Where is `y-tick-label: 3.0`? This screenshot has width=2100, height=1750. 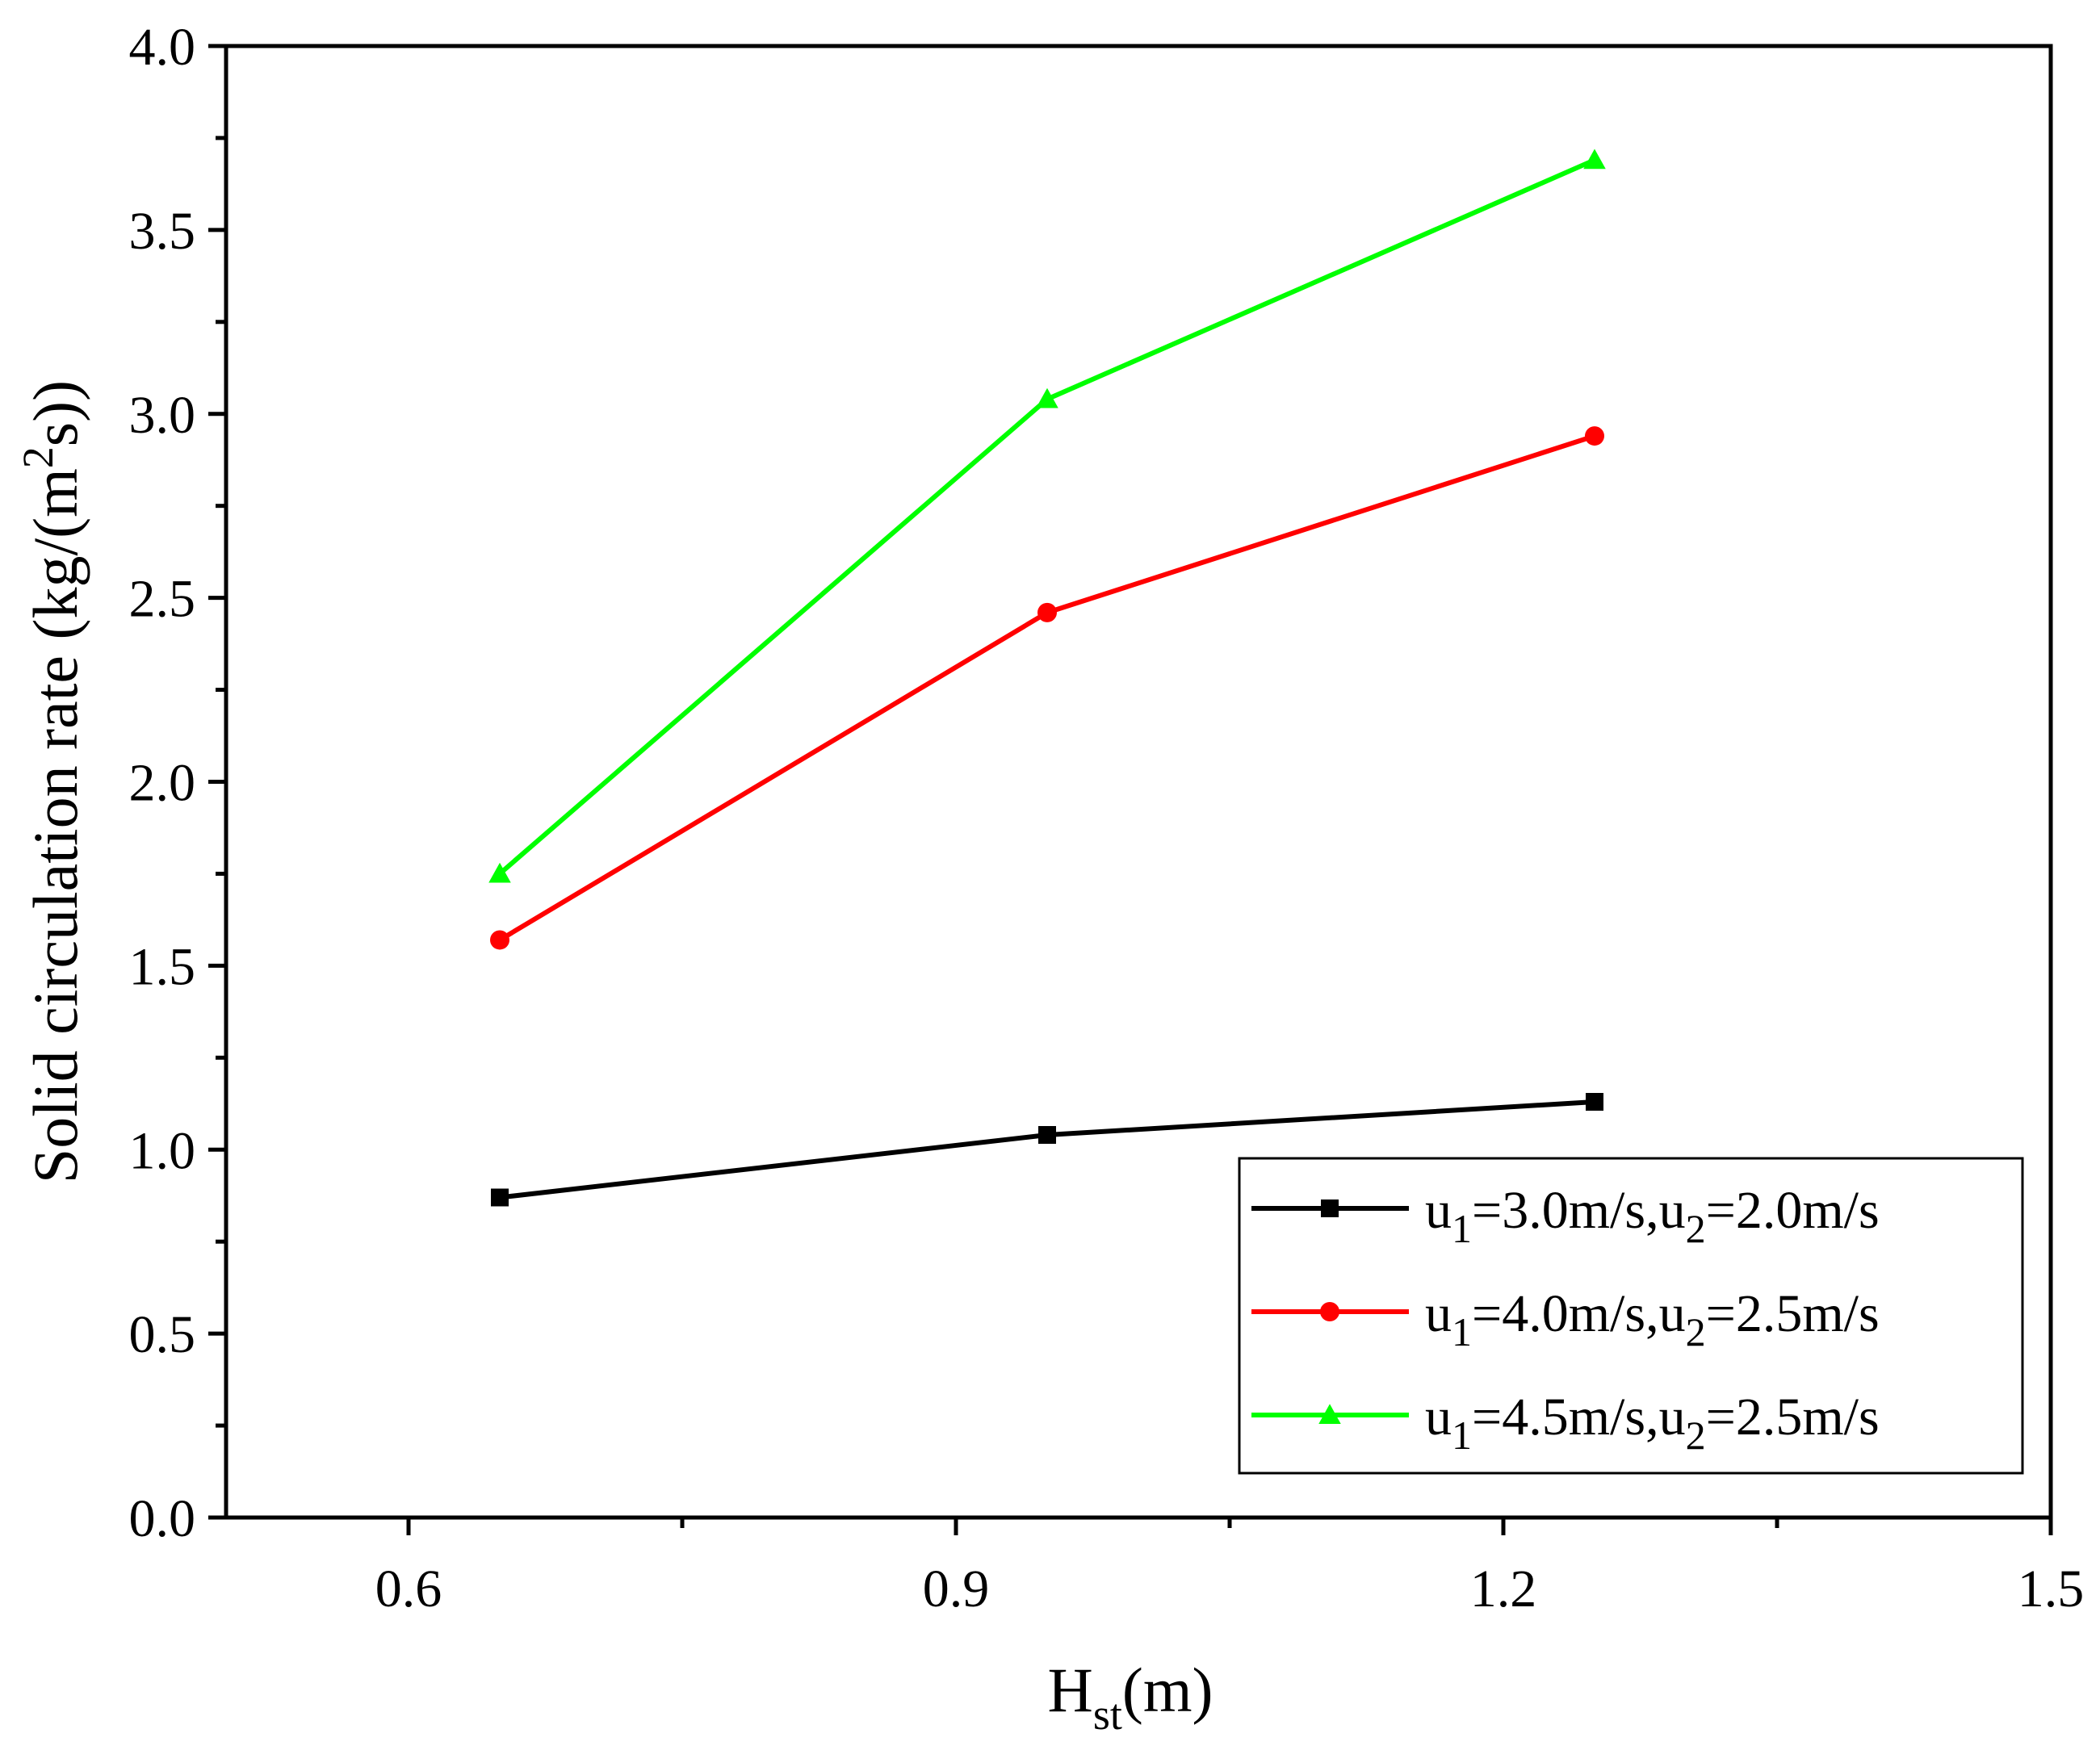 y-tick-label: 3.0 is located at coordinates (162, 415).